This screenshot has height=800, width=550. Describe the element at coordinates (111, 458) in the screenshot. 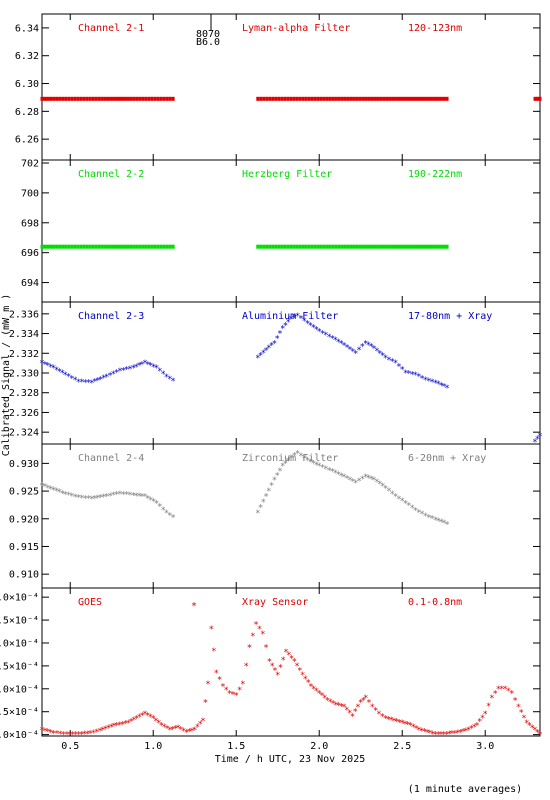

I see `panel-label: Channel 2-4` at that location.